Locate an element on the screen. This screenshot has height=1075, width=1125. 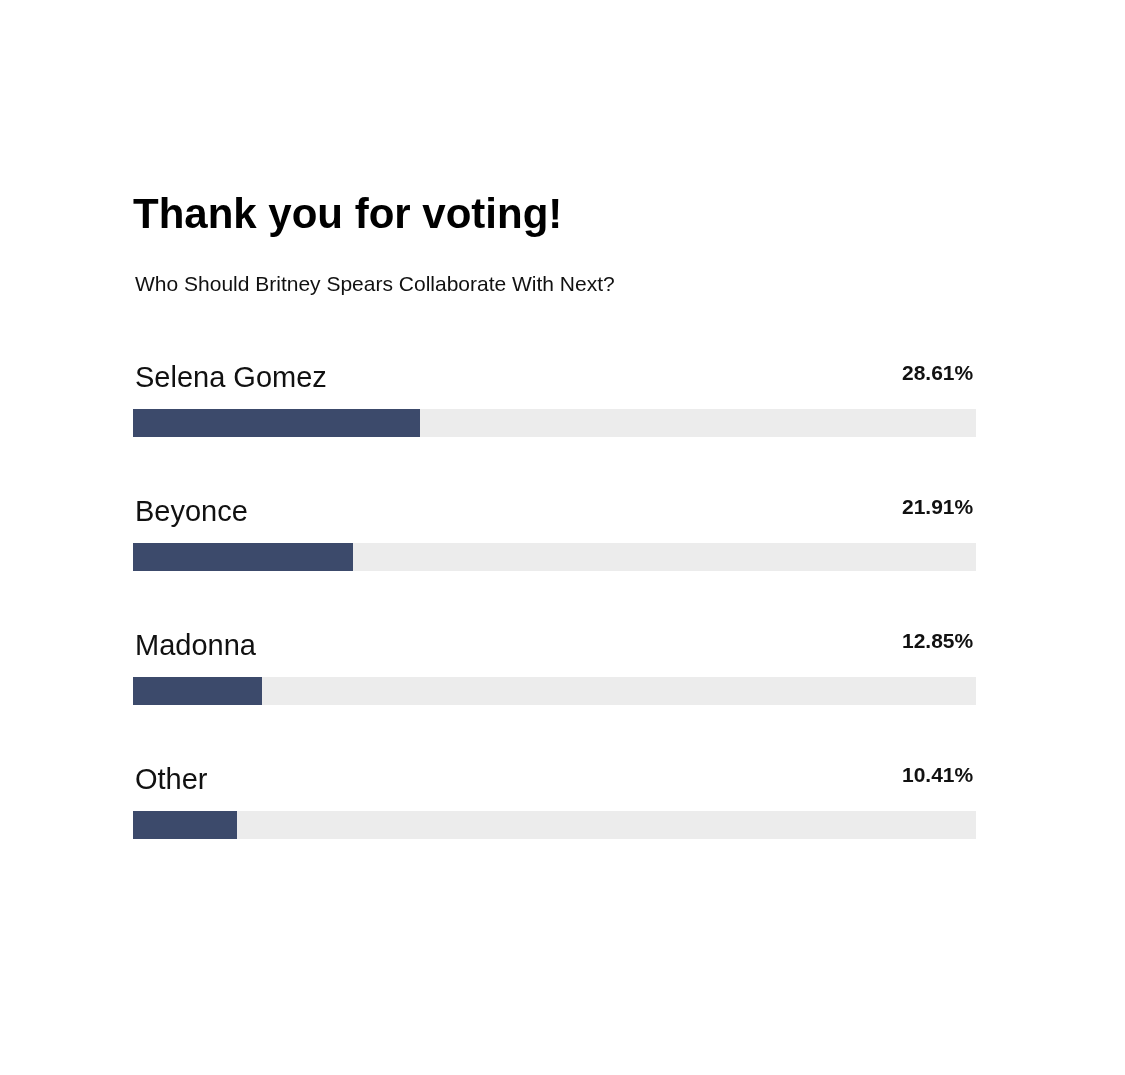
chart-title: Thank you for voting! is located at coordinates (348, 213).